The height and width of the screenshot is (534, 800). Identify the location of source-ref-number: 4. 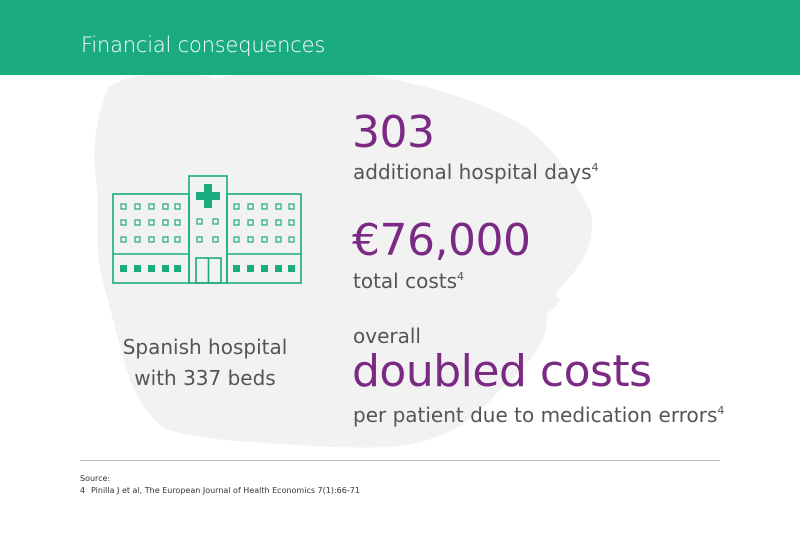
(83, 490).